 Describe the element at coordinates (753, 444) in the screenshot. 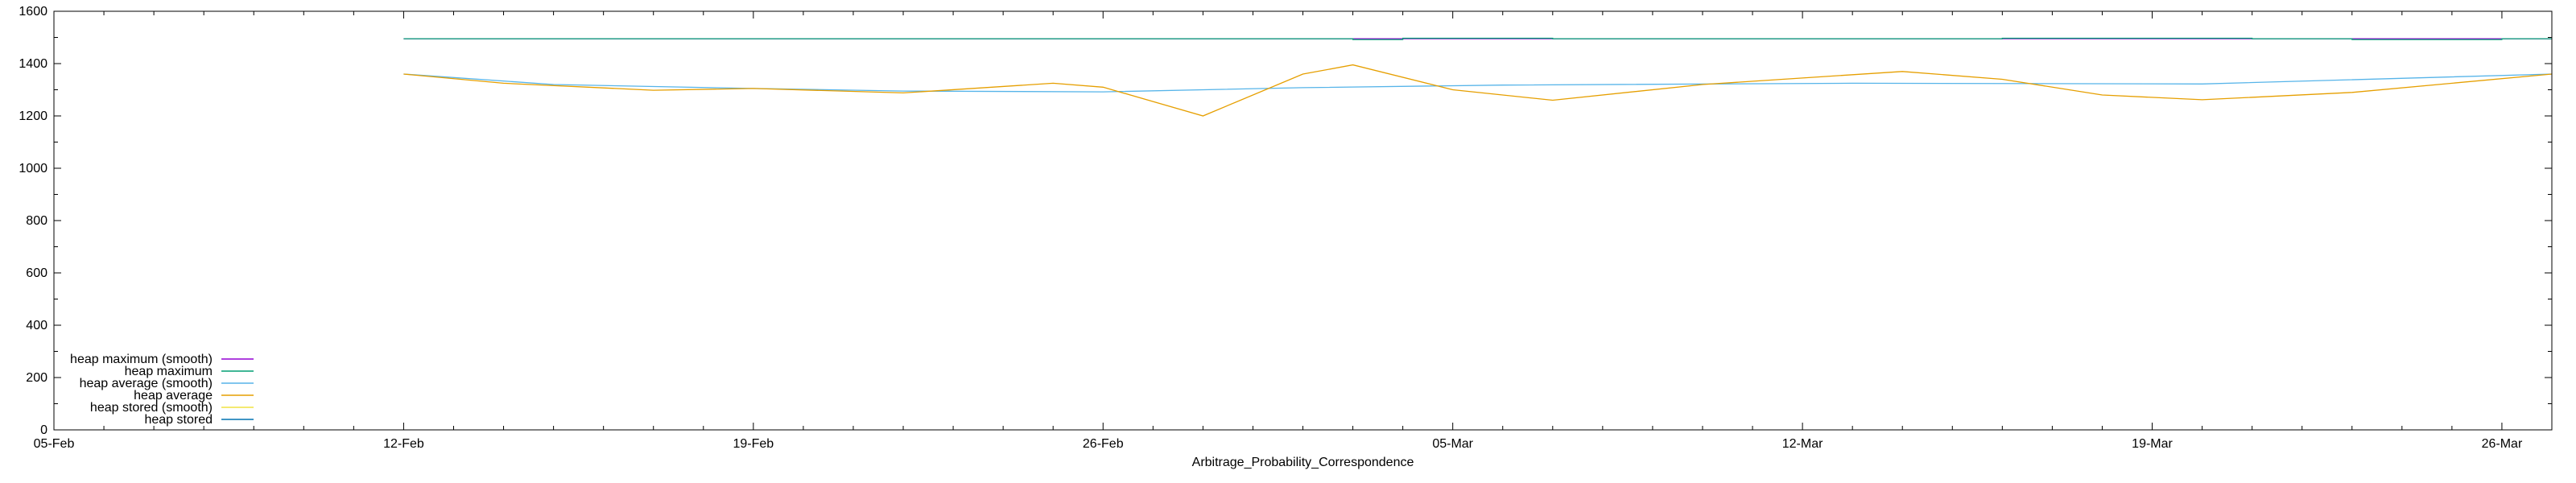

I see `x-tick-label: 19-Feb` at that location.